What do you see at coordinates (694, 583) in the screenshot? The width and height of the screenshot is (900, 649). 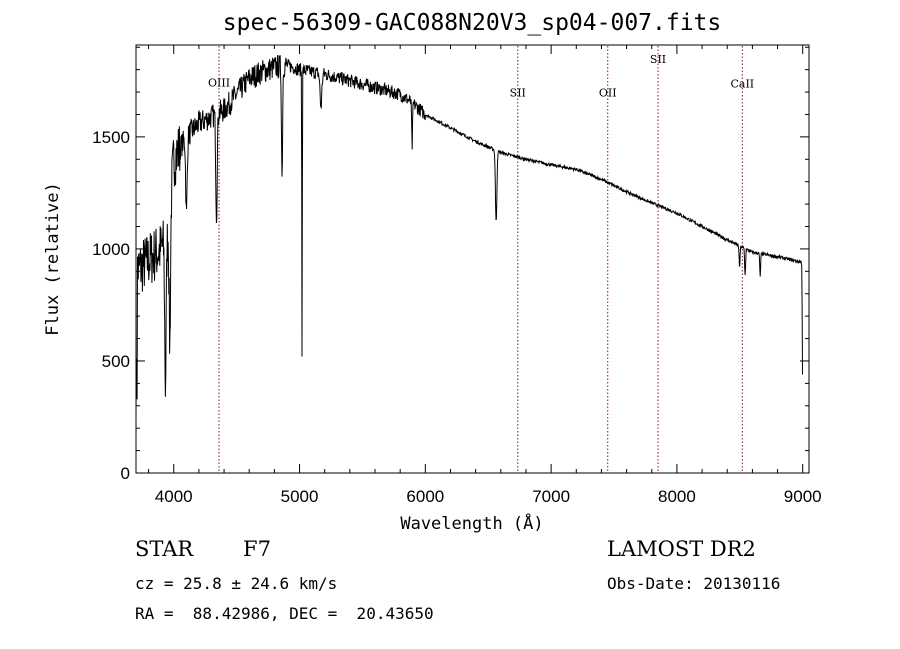 I see `observation-date: Obs-Date: 20130116` at bounding box center [694, 583].